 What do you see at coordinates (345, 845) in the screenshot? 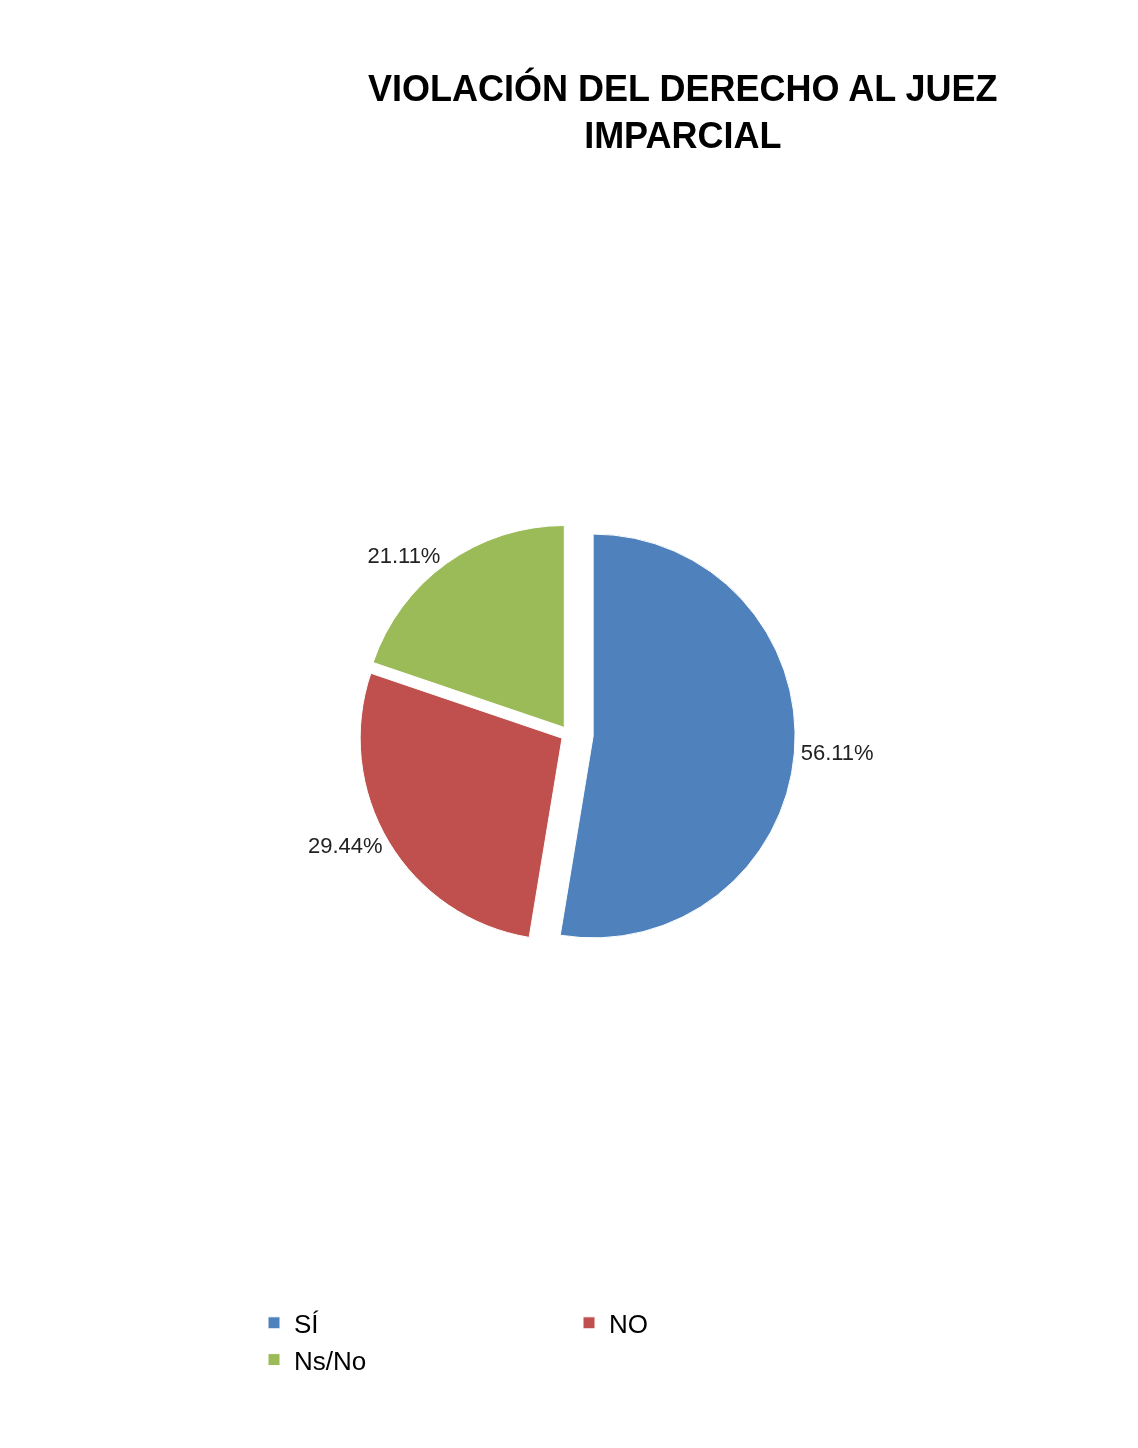
I see `data-label: 29.44%` at bounding box center [345, 845].